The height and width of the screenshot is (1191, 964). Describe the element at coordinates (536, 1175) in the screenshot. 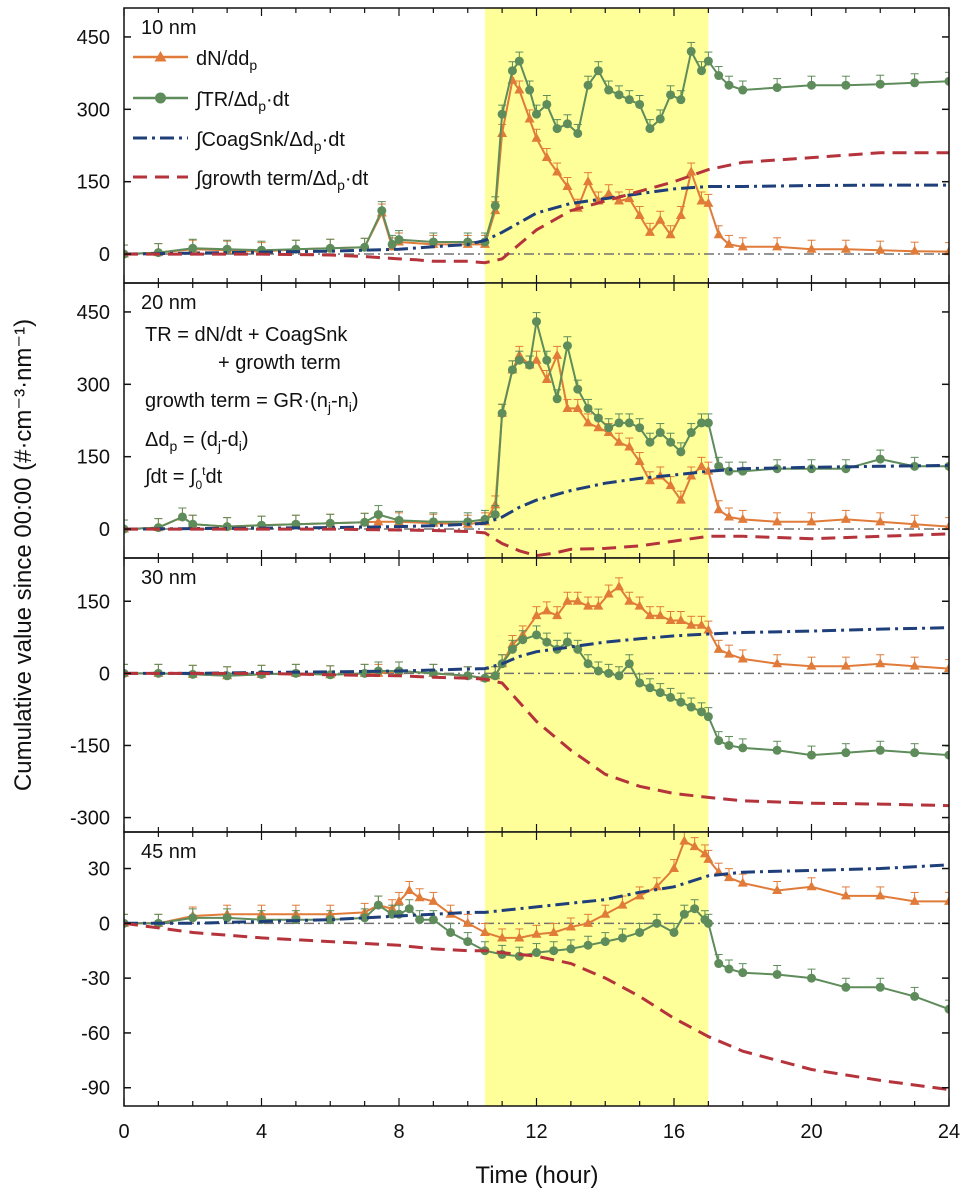

I see `x-axis-title: Time (hour)` at that location.